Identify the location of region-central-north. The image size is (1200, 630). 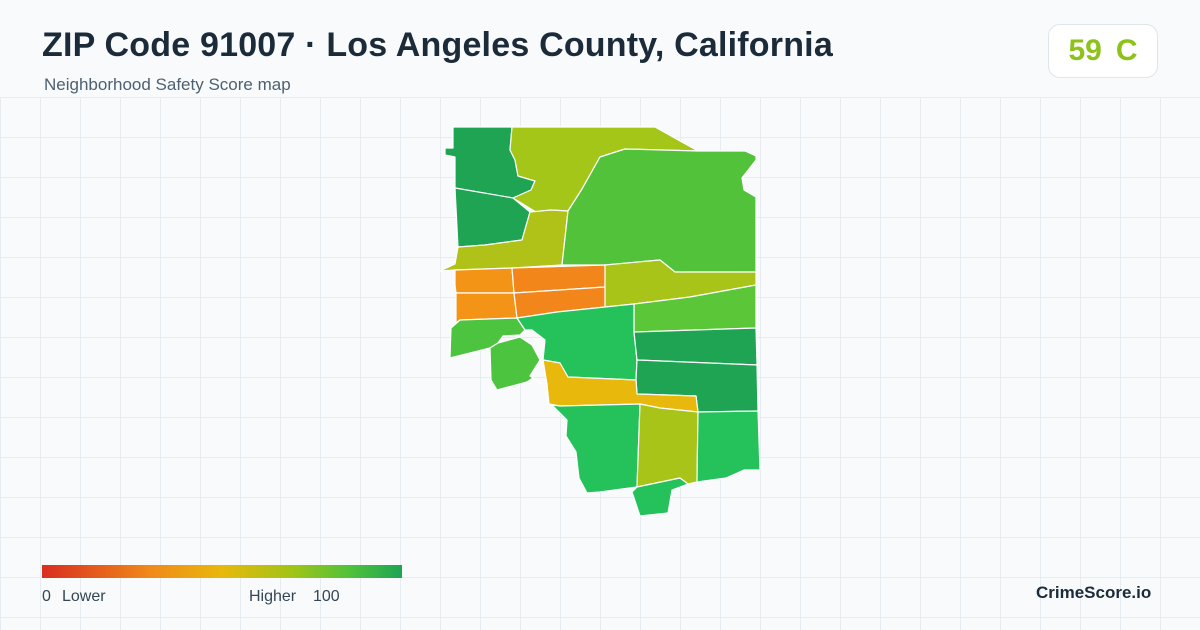
(504, 240).